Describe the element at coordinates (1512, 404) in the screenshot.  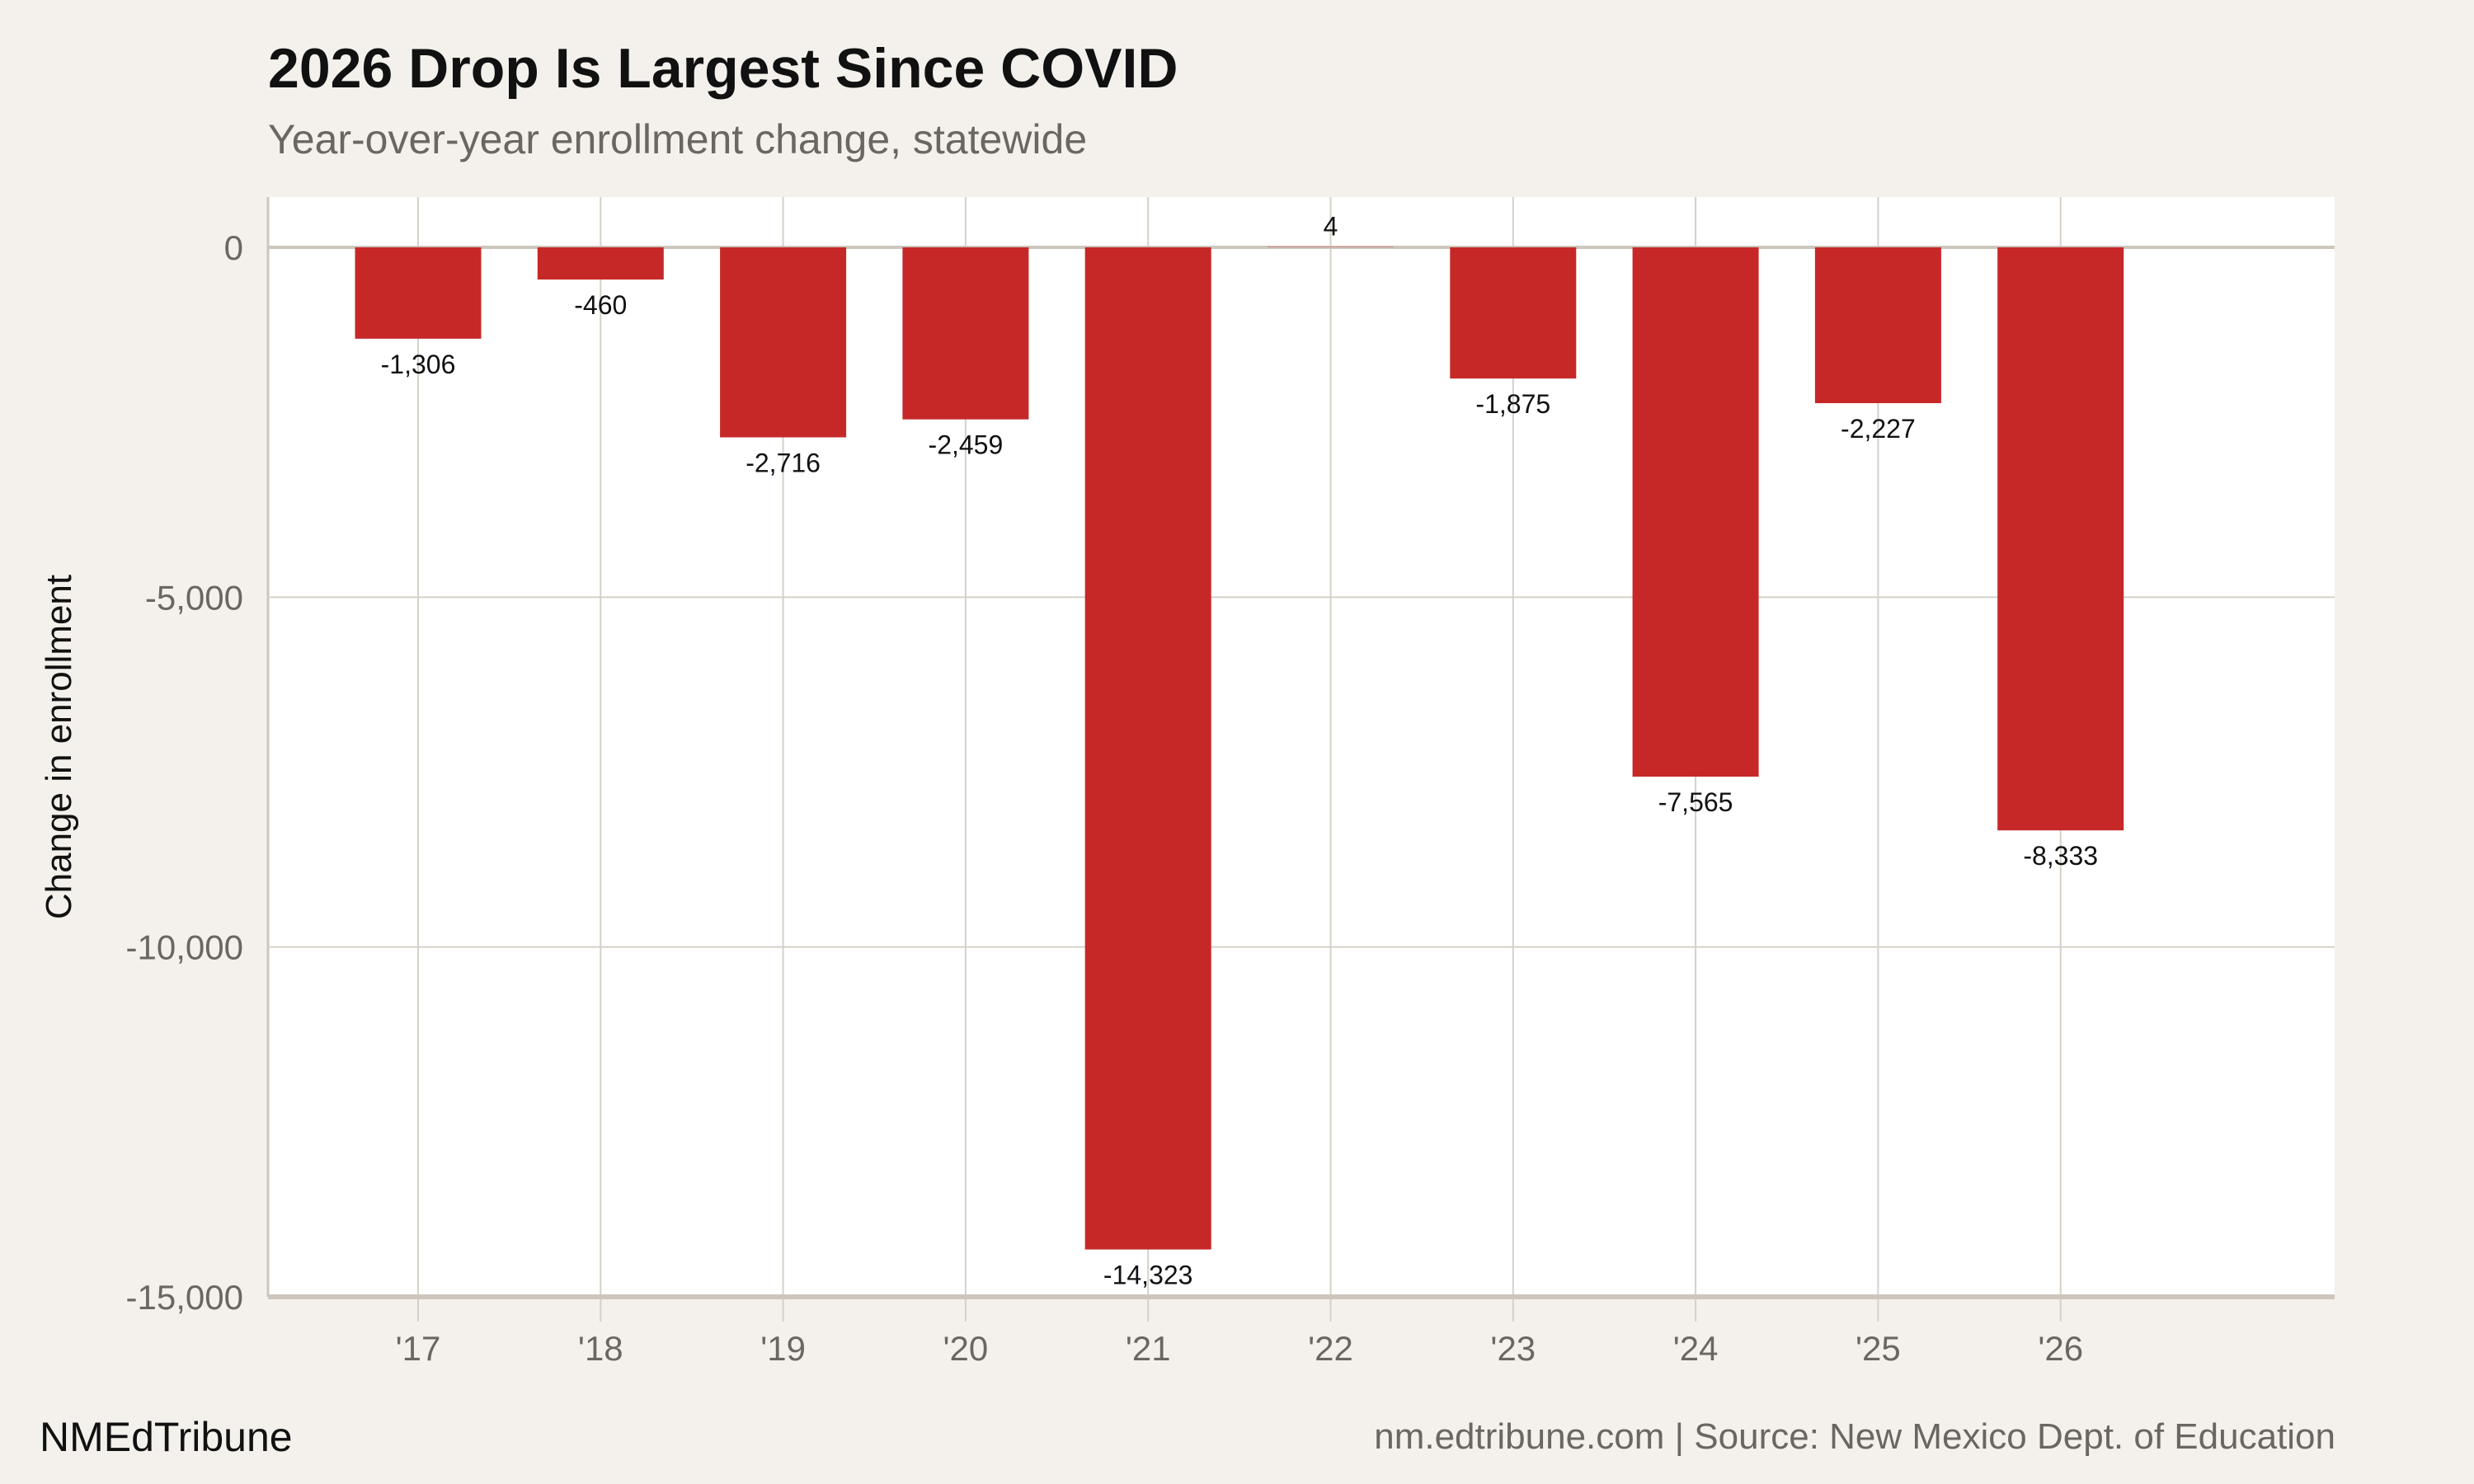
I see `data-label: -1,875` at that location.